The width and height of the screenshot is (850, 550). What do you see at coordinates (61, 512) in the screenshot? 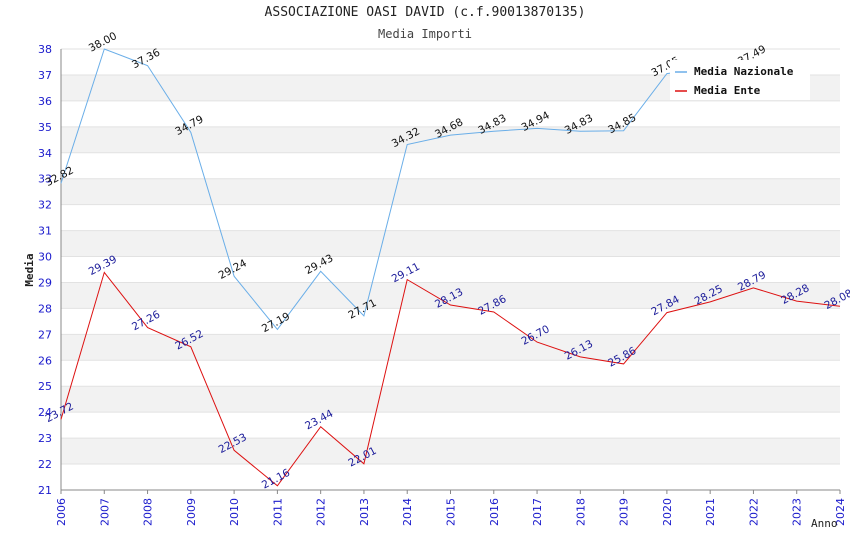
I see `x-tick-label: 2006` at bounding box center [61, 512].